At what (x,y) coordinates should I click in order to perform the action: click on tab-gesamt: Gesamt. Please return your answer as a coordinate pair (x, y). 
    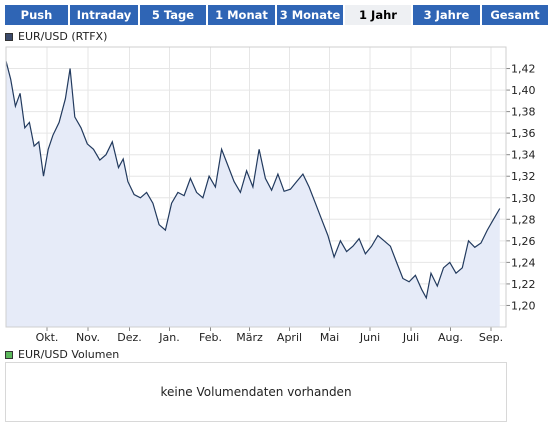
    Looking at the image, I should click on (515, 15).